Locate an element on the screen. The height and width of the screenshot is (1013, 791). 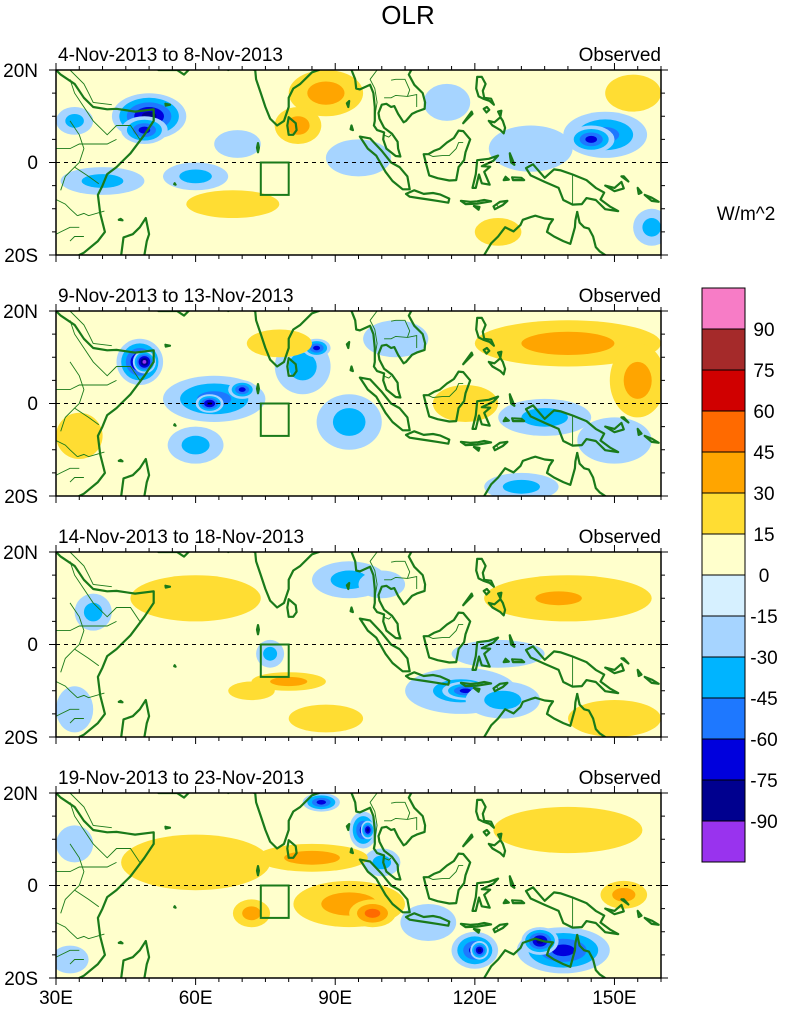
colorbar-boxes is located at coordinates (723, 575).